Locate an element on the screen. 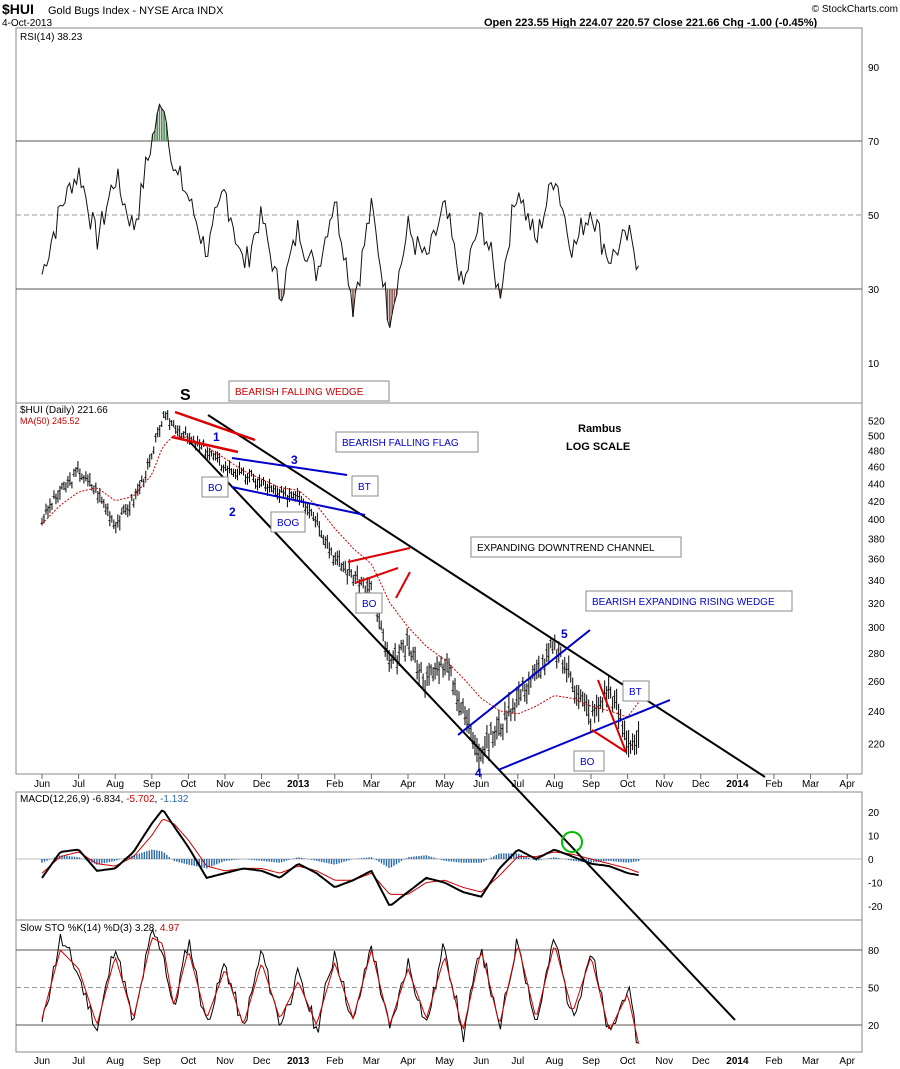 This screenshot has width=900, height=1069. annotation-channel: EXPANDING DOWNTREND CHANNEL is located at coordinates (566, 548).